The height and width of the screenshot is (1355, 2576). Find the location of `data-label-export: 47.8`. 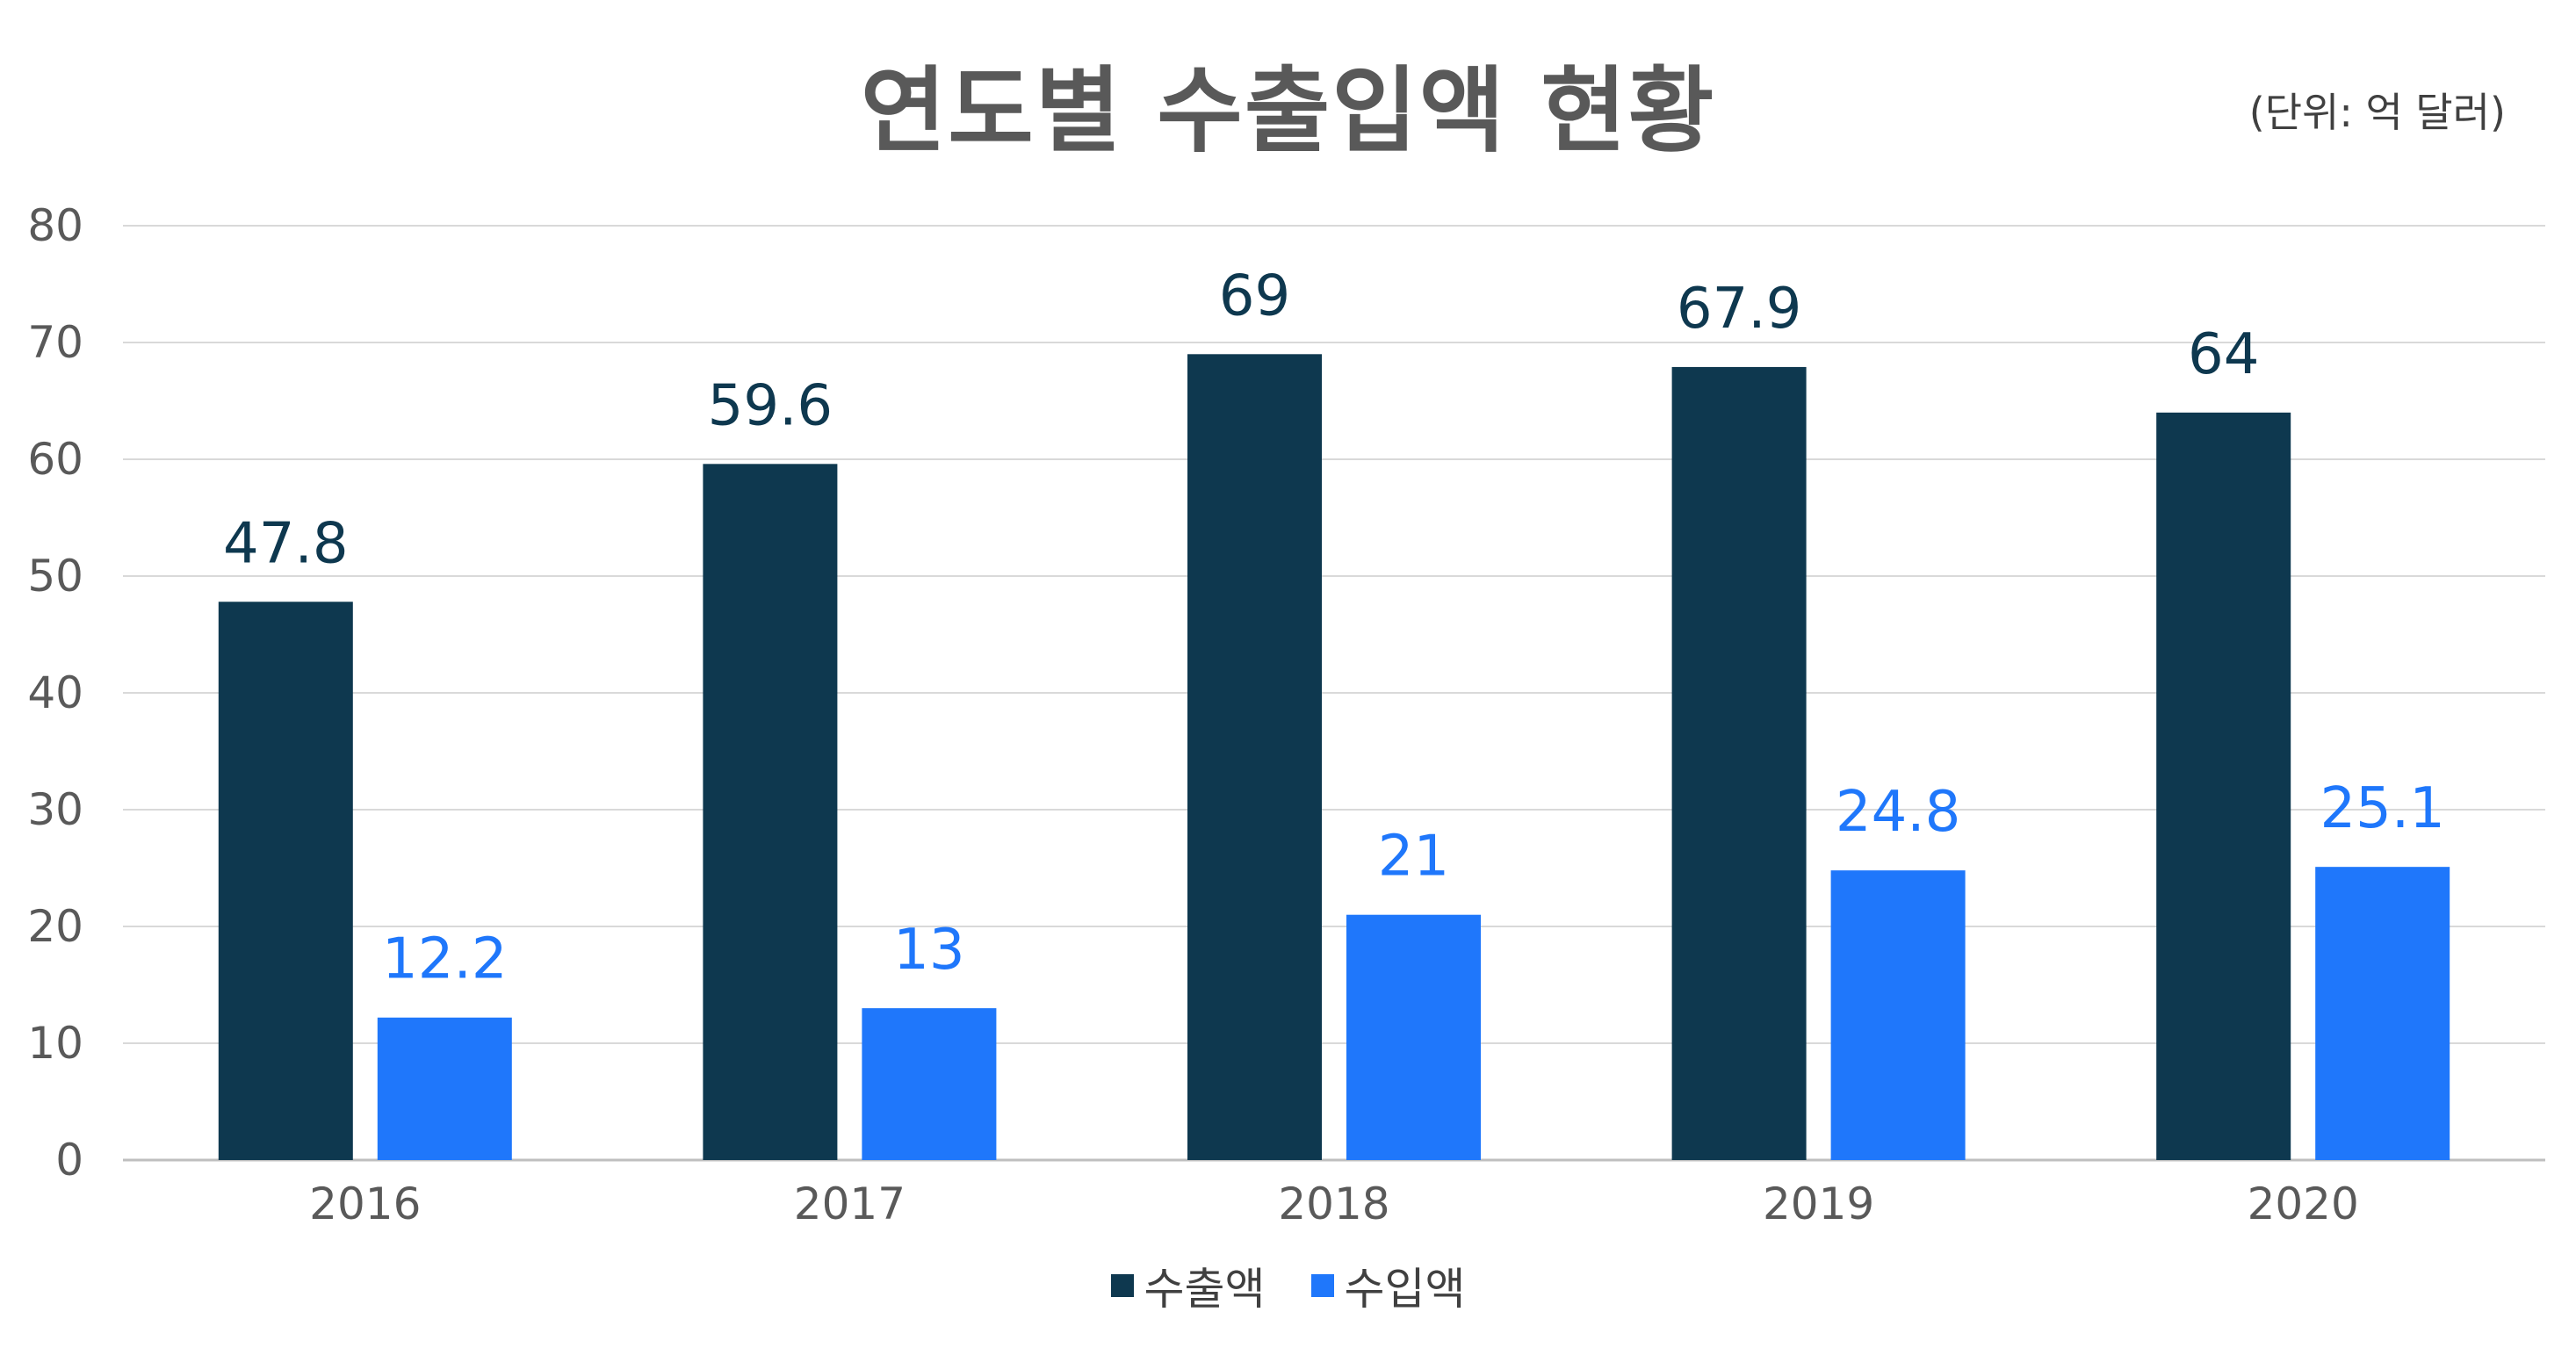

data-label-export: 47.8 is located at coordinates (286, 543).